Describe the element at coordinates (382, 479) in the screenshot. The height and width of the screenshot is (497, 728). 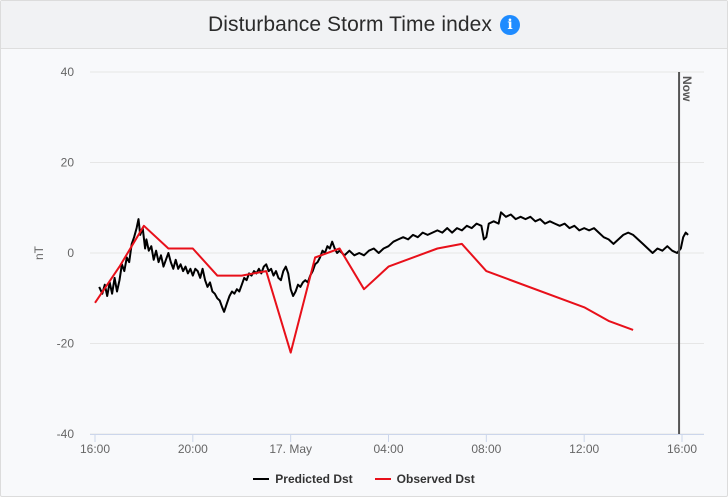
I see `legend-swatch-observed` at that location.